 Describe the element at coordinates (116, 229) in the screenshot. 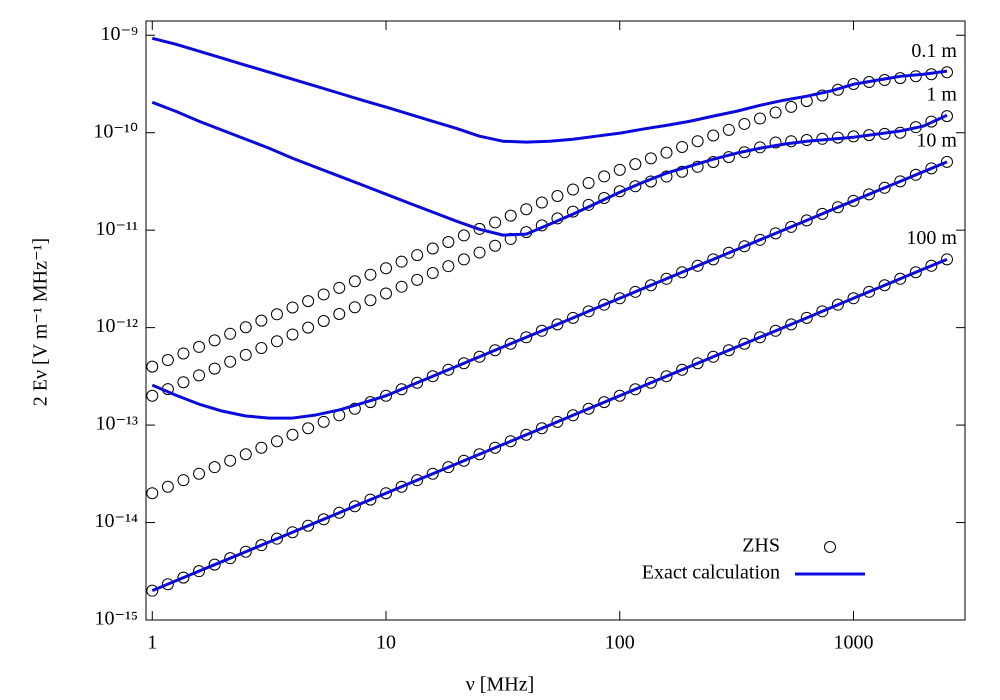

I see `y-tick-label: 10⁻¹¹` at that location.